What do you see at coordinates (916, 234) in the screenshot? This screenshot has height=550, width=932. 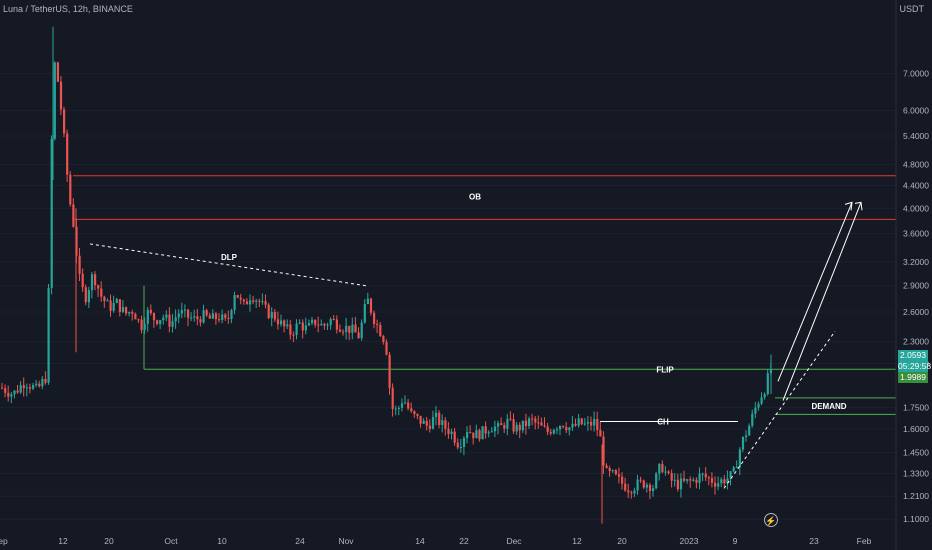 I see `y-tick-label: 3.6000` at bounding box center [916, 234].